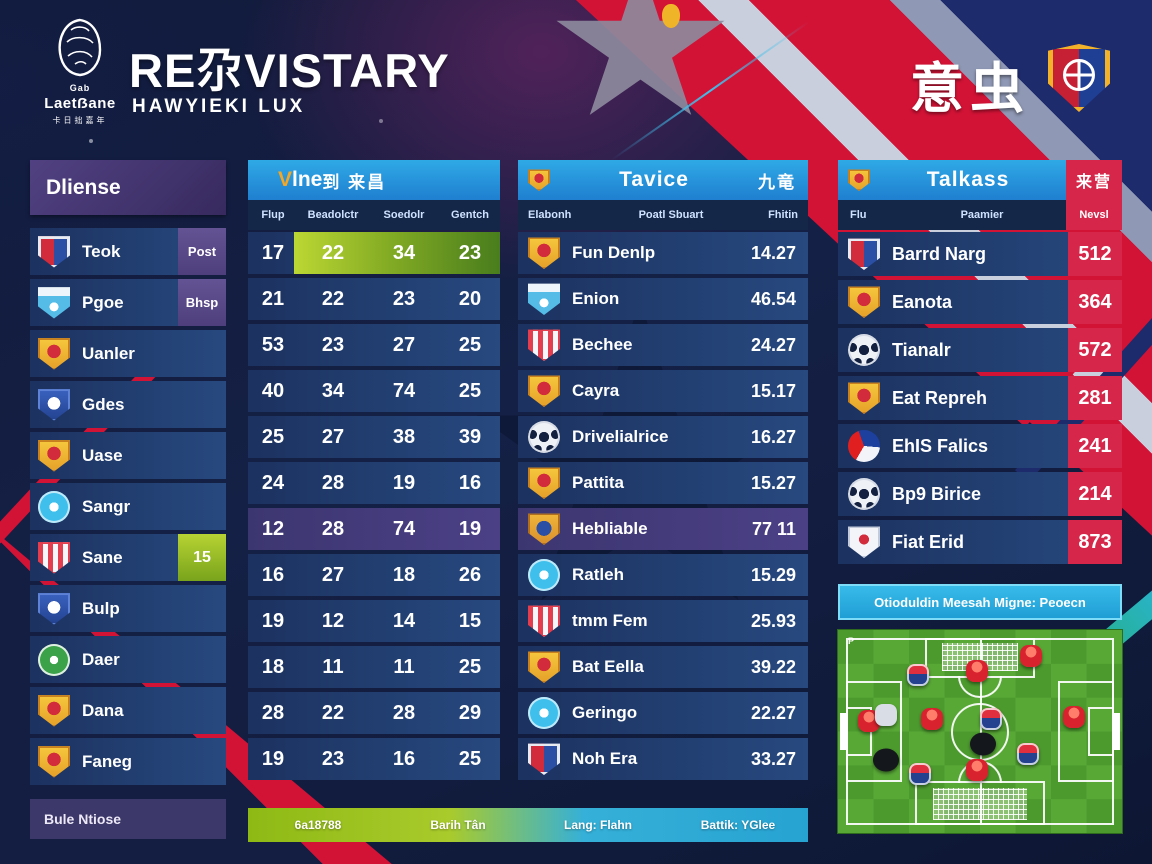  I want to click on team-badge: Bhsp, so click(202, 302).